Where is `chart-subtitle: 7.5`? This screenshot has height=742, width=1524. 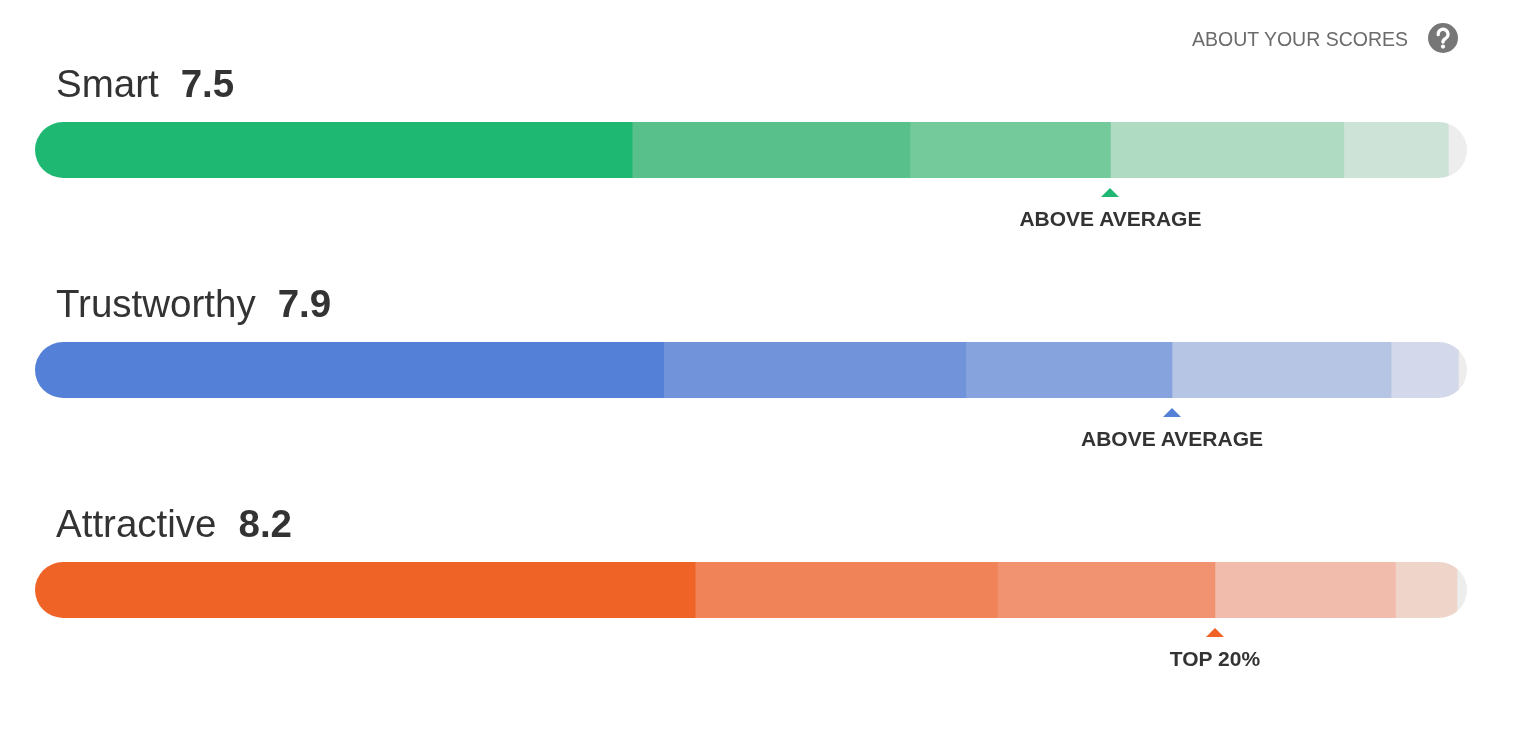
chart-subtitle: 7.5 is located at coordinates (207, 83).